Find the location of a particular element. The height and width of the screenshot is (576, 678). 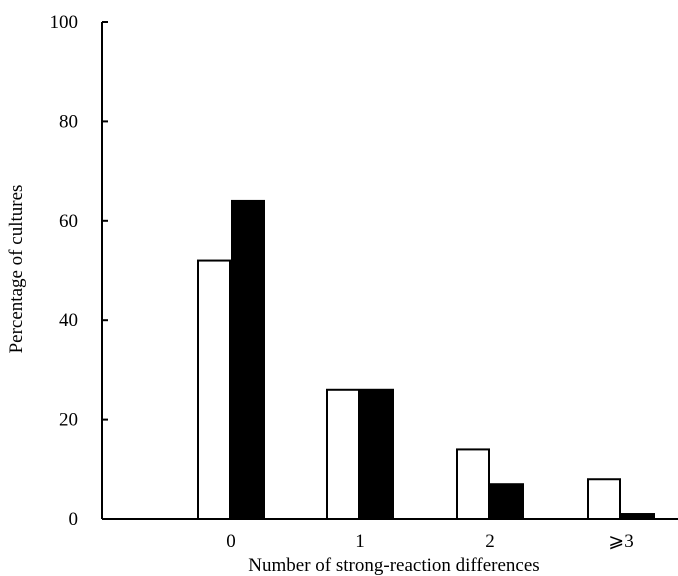

y-axis-title: Percentage of cultures is located at coordinates (16, 269).